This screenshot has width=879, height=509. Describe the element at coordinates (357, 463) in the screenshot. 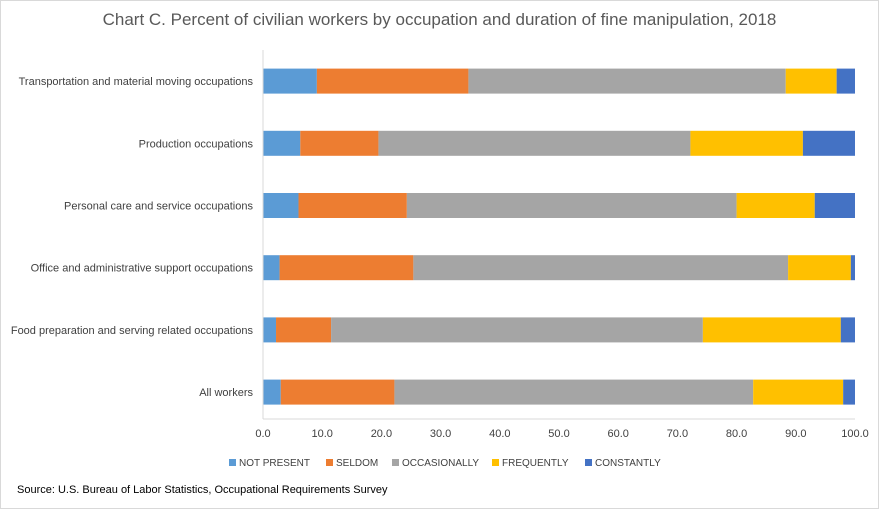

I see `legend-label: SELDOM` at that location.